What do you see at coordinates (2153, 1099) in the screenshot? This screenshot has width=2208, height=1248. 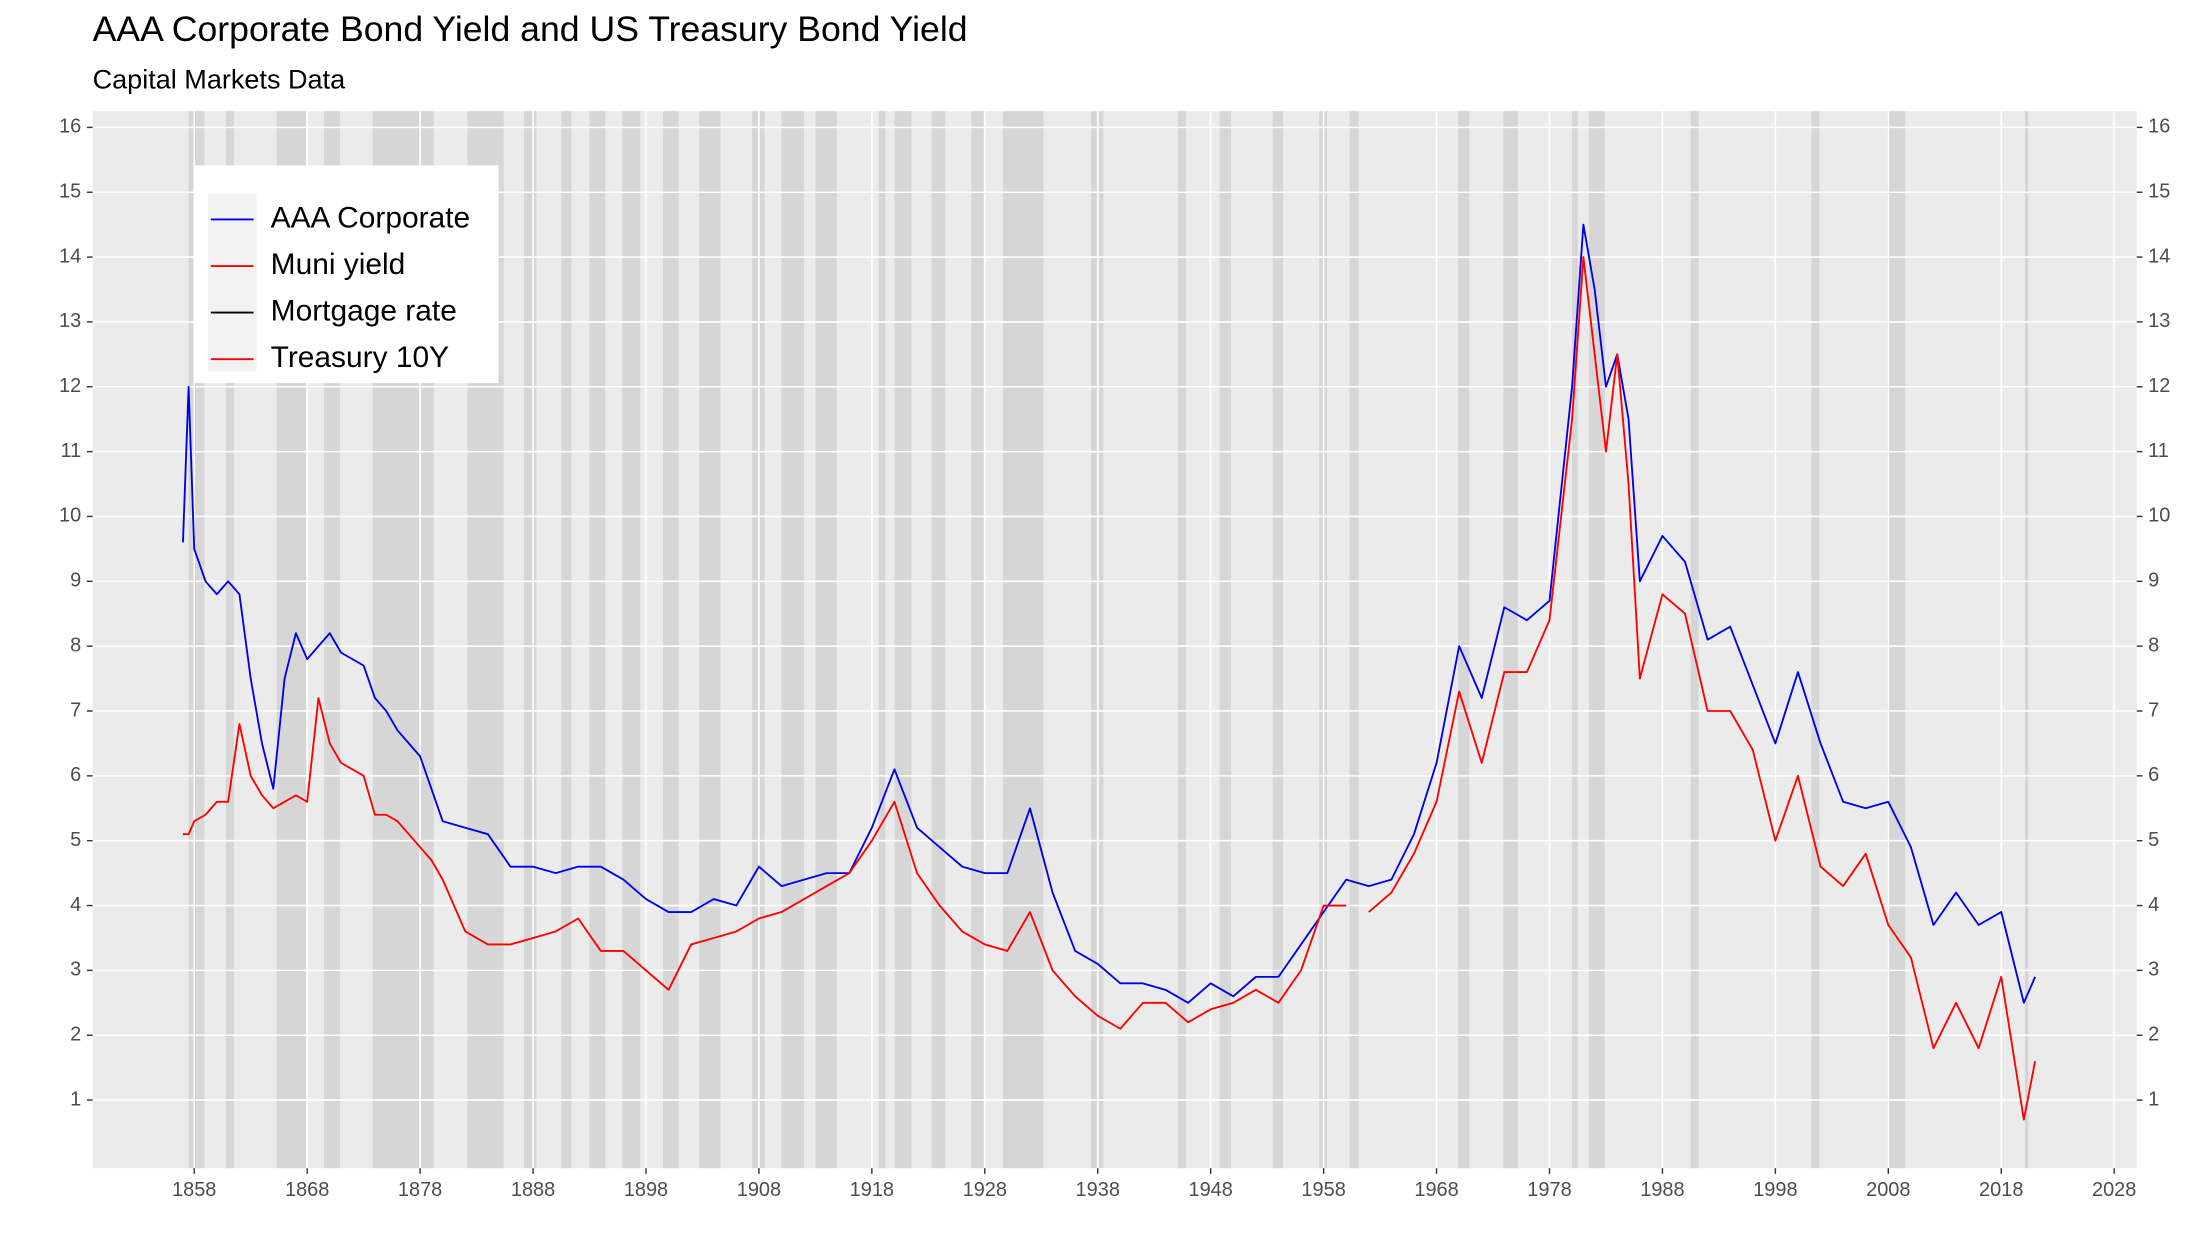 I see `y2-tick-label: 1` at bounding box center [2153, 1099].